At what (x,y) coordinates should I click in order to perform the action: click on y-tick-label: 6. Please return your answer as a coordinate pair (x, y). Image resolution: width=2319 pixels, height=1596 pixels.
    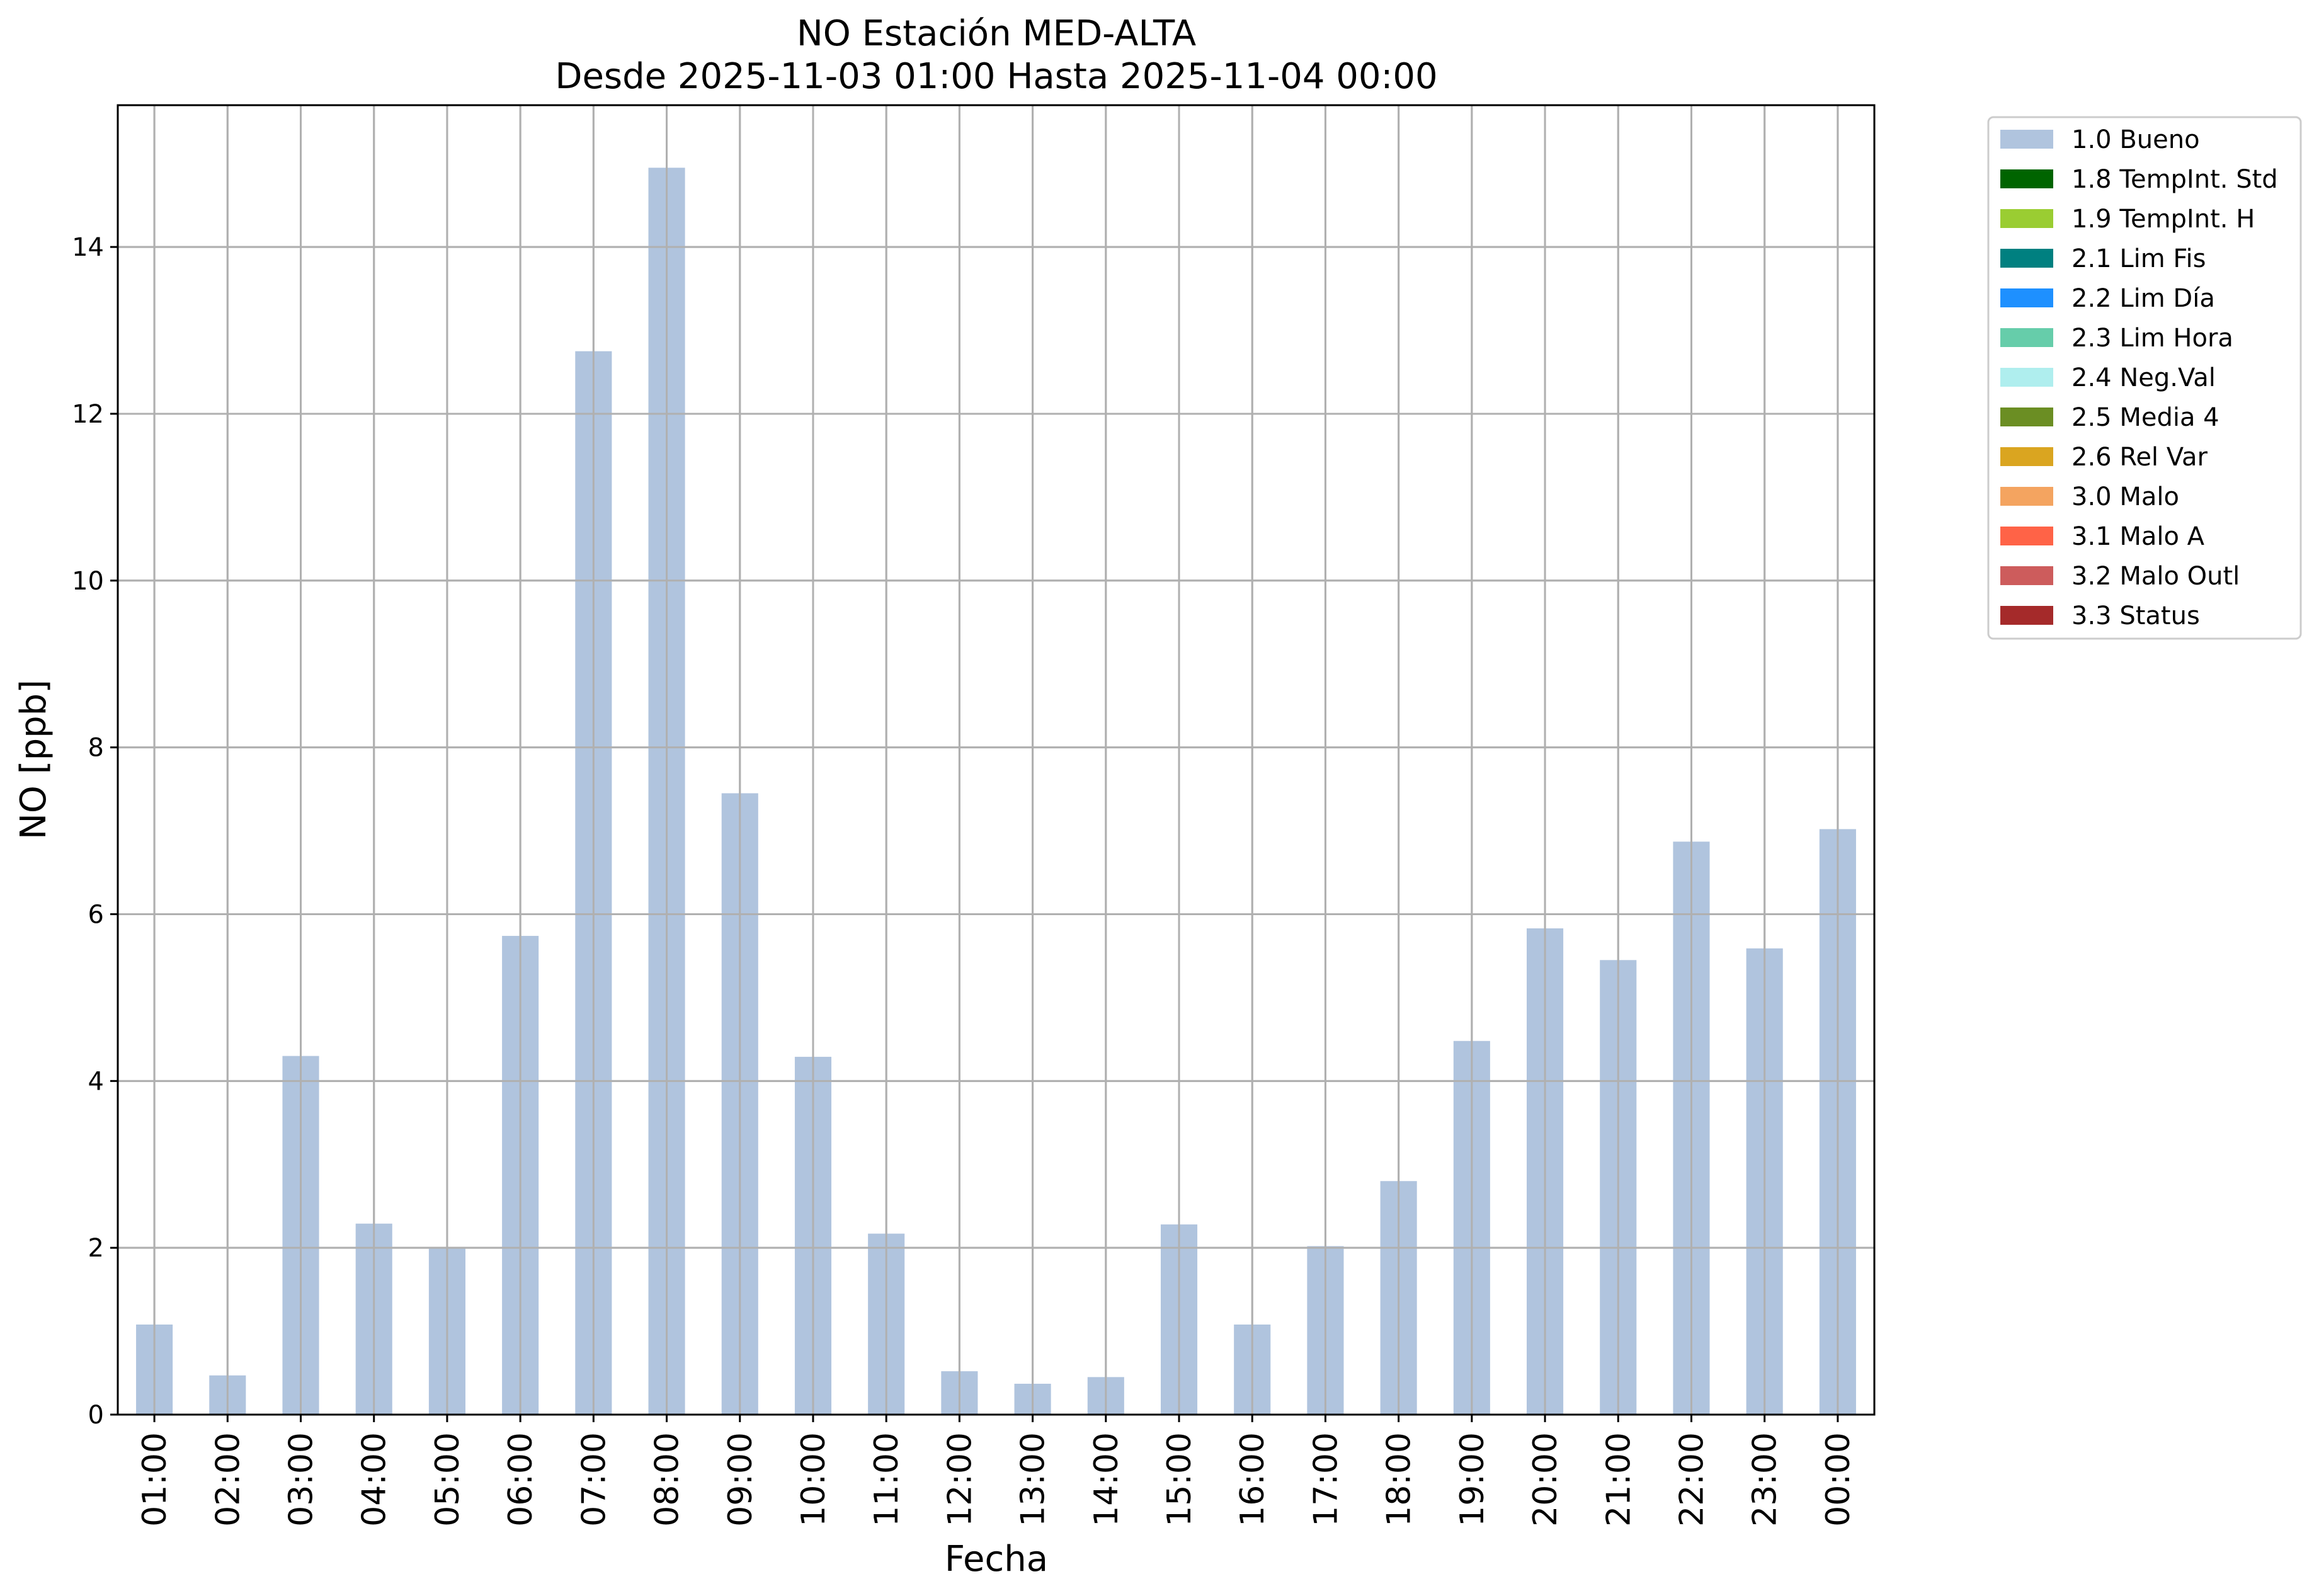
    Looking at the image, I should click on (96, 914).